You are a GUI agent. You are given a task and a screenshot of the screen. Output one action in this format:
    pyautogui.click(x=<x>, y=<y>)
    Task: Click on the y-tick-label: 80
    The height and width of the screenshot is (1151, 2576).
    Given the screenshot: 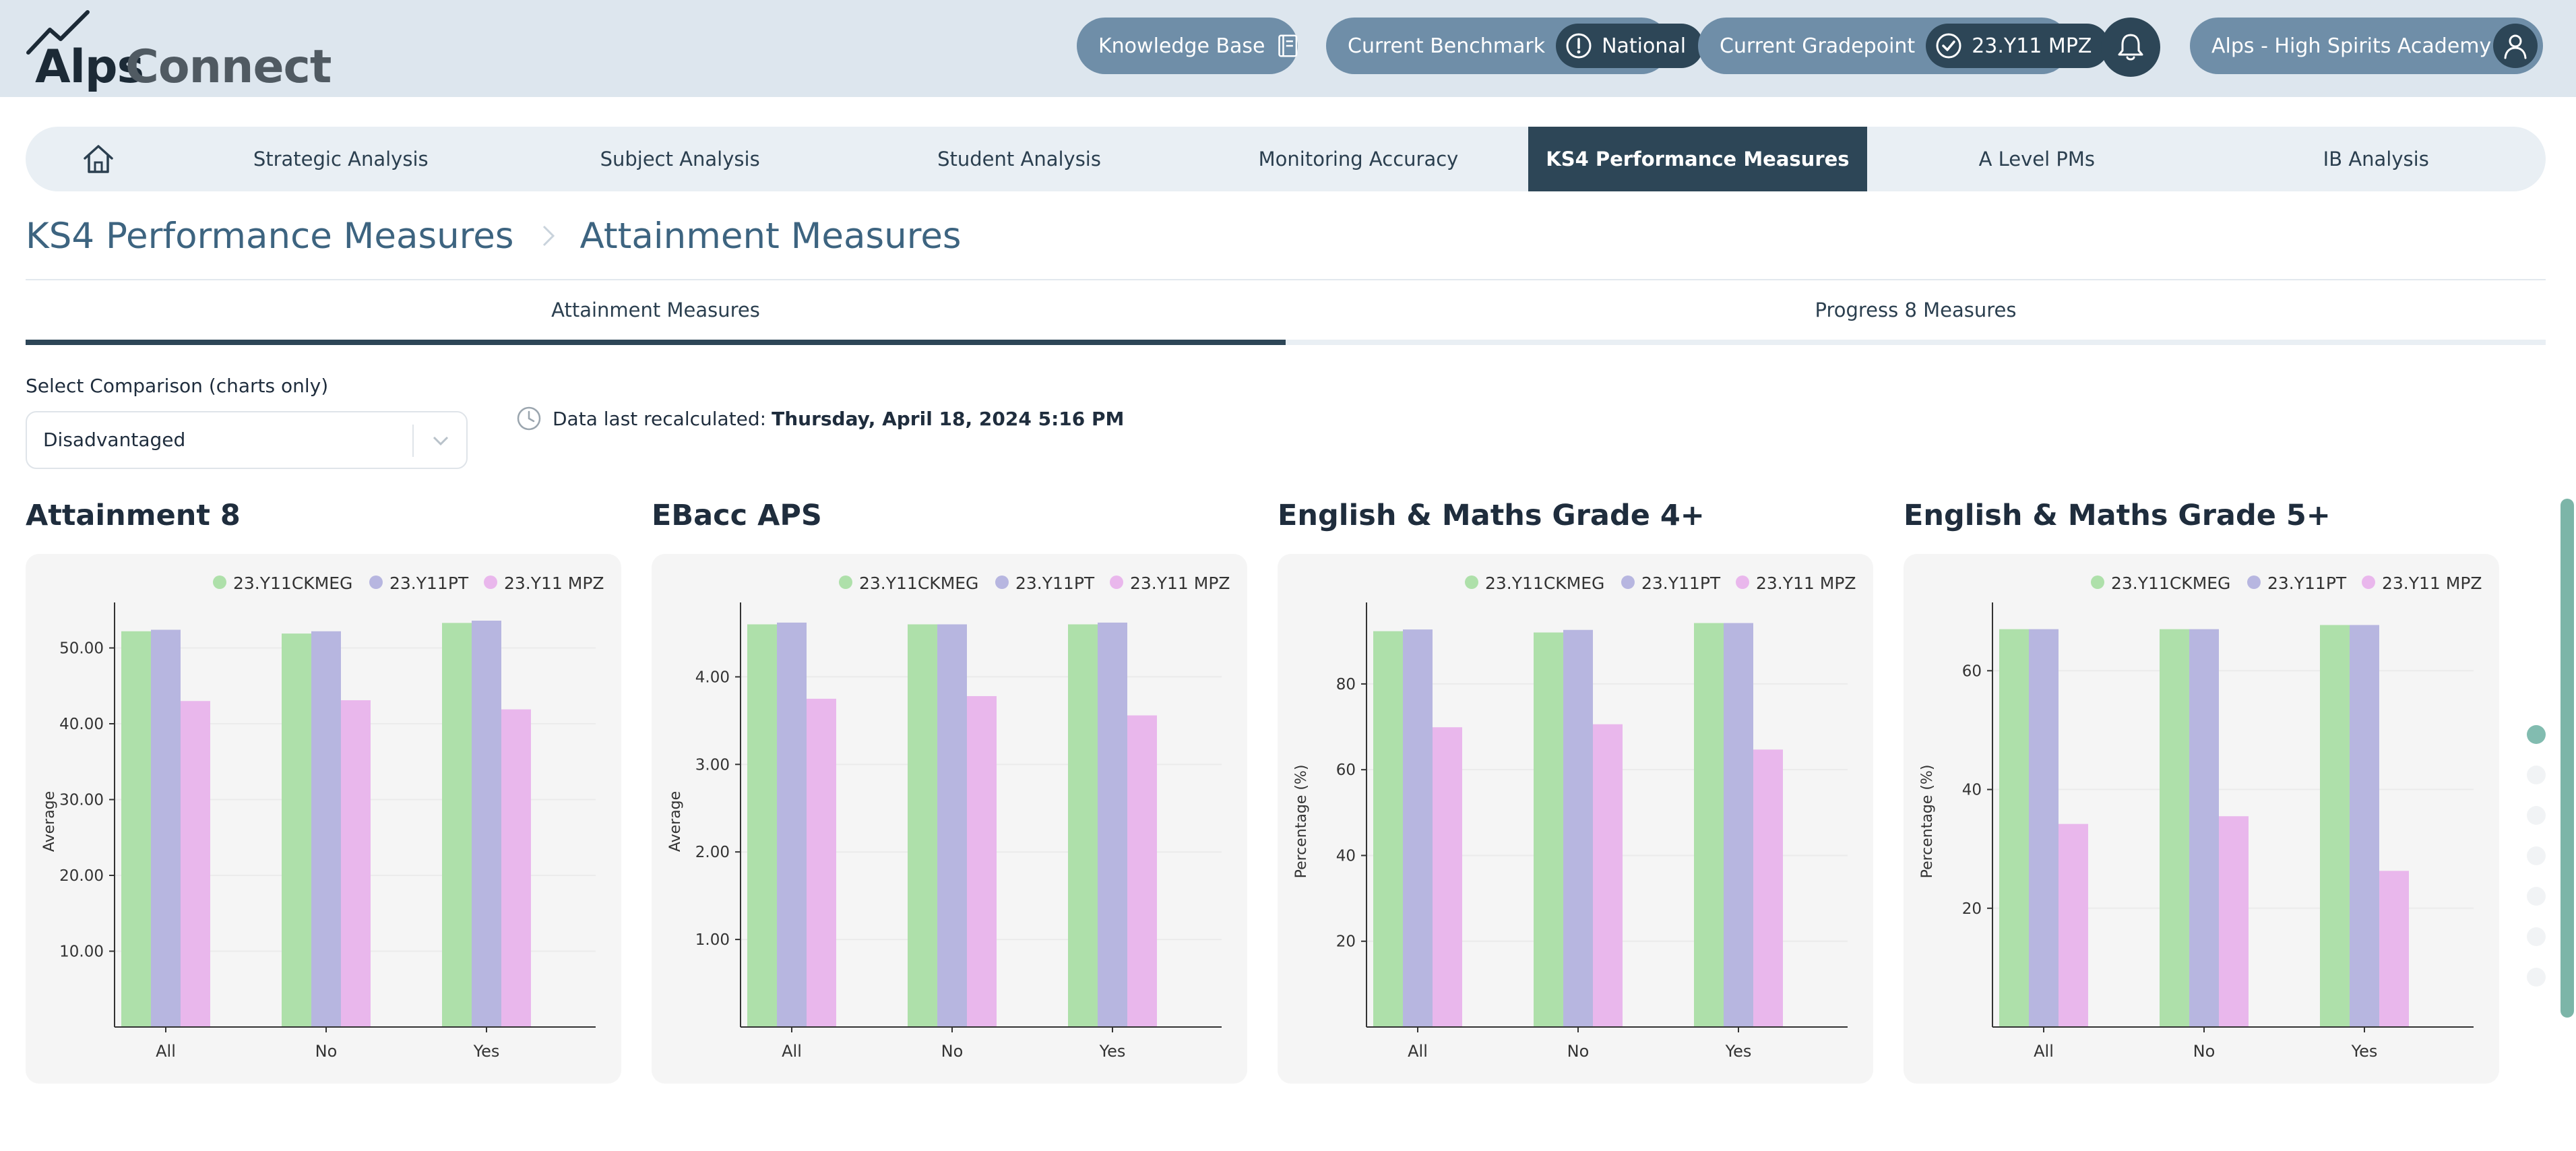 What is the action you would take?
    pyautogui.click(x=1346, y=684)
    